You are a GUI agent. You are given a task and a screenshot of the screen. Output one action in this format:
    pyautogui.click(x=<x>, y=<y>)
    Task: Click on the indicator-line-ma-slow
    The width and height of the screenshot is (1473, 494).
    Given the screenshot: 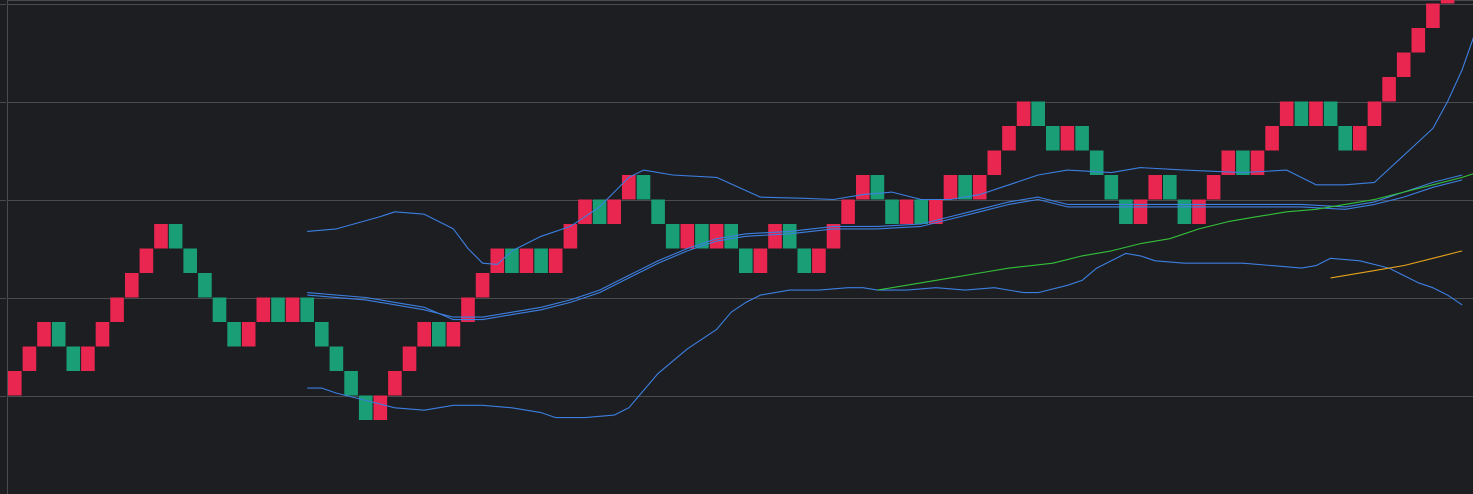 What is the action you would take?
    pyautogui.click(x=1396, y=264)
    